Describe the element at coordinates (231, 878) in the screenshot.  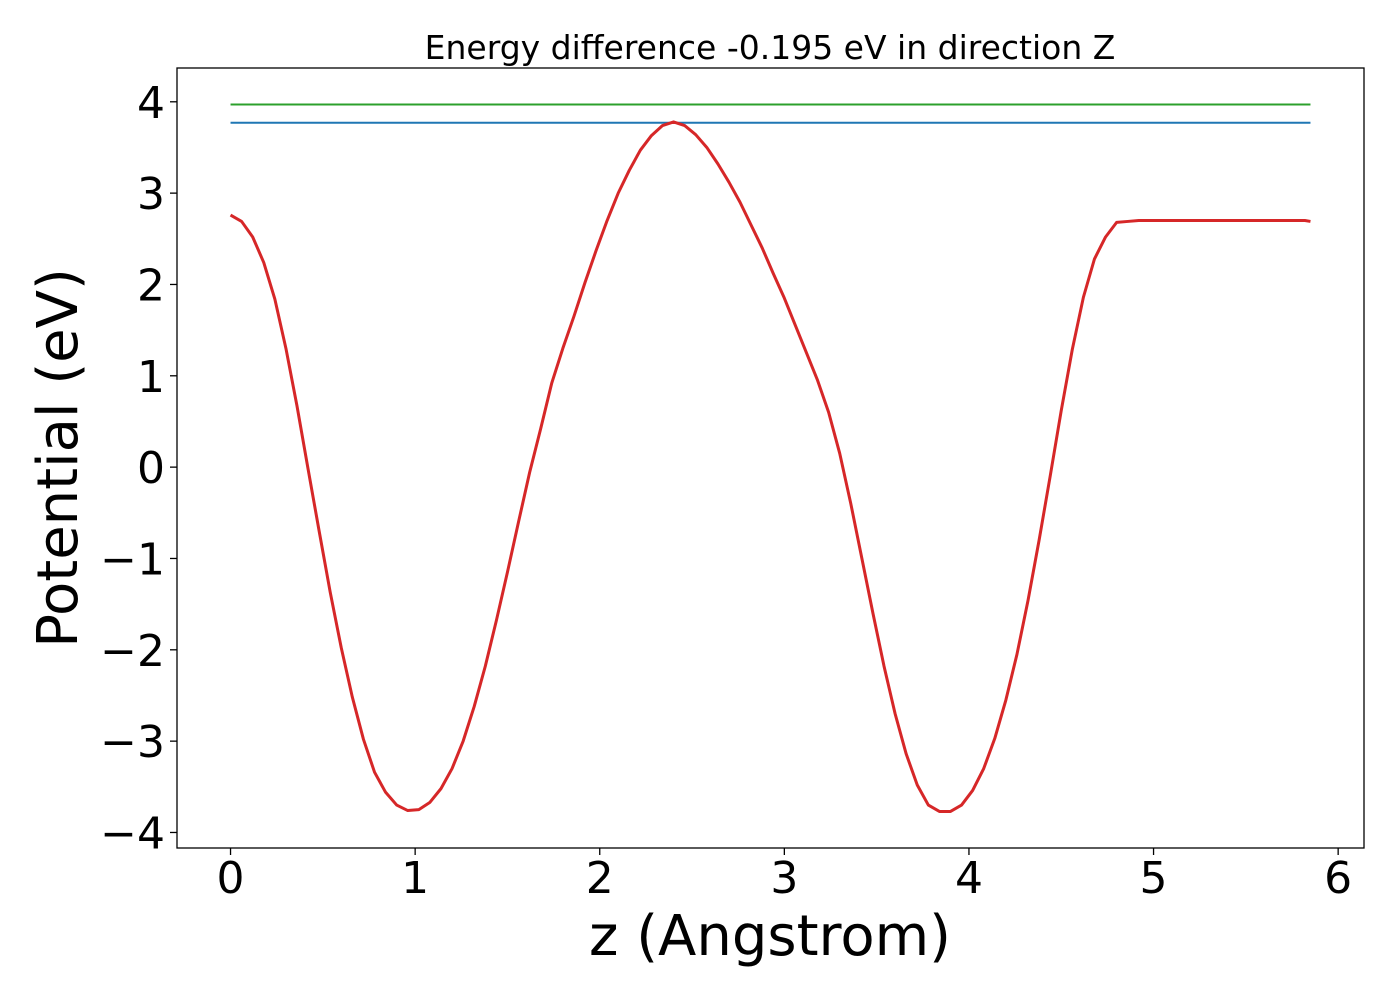
I see `x-tick-label: 0` at that location.